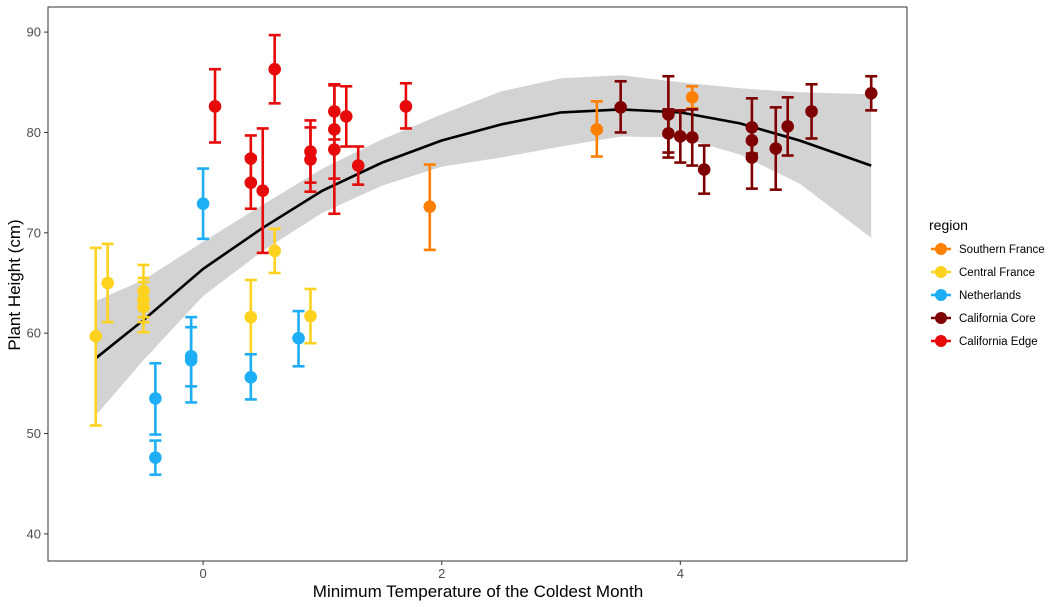  Describe the element at coordinates (34, 433) in the screenshot. I see `y-tick-label: 50` at that location.